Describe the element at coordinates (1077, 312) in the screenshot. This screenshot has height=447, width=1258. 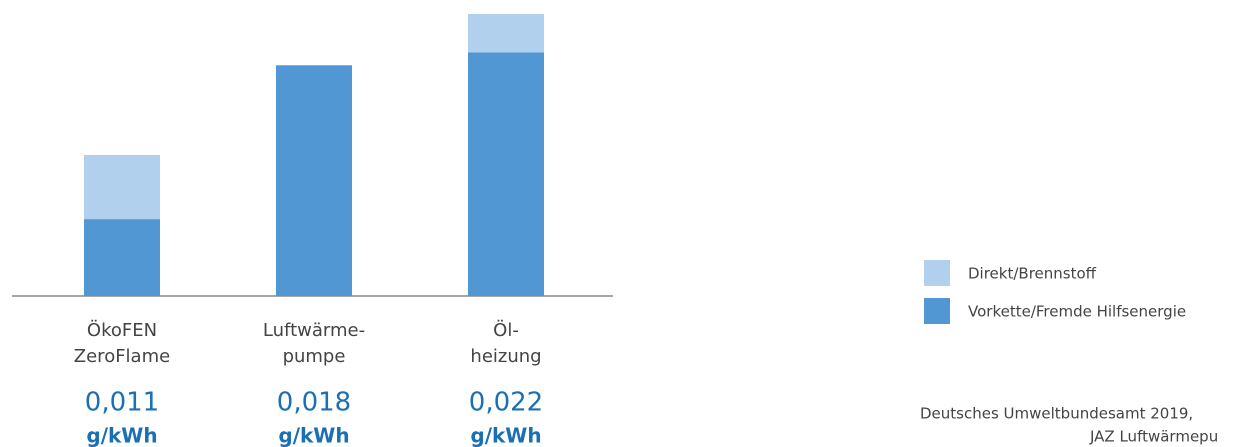
I see `legend-label: Vorkette/Fremde Hilfsenergie` at that location.